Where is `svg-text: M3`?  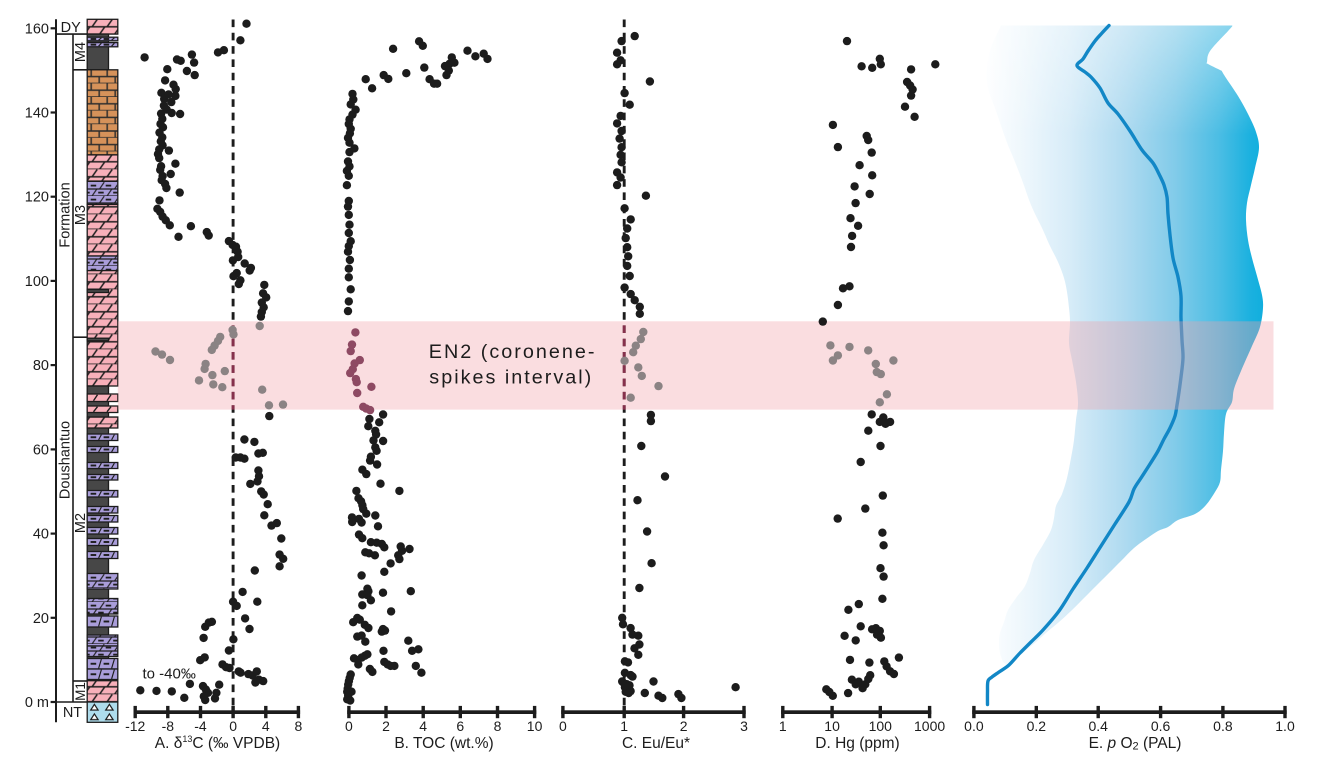
svg-text: M3 is located at coordinates (81, 215).